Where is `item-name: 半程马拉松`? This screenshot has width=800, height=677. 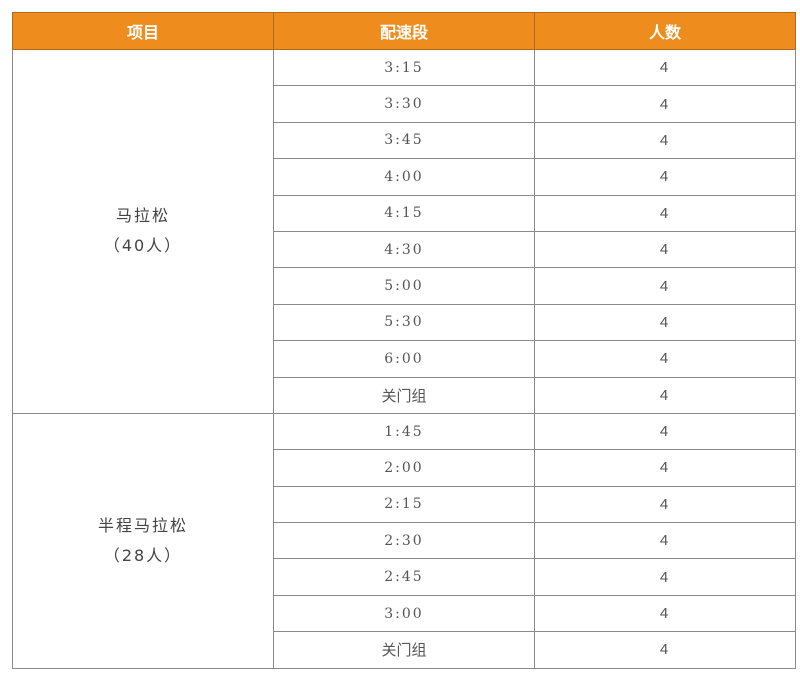
item-name: 半程马拉松 is located at coordinates (142, 525).